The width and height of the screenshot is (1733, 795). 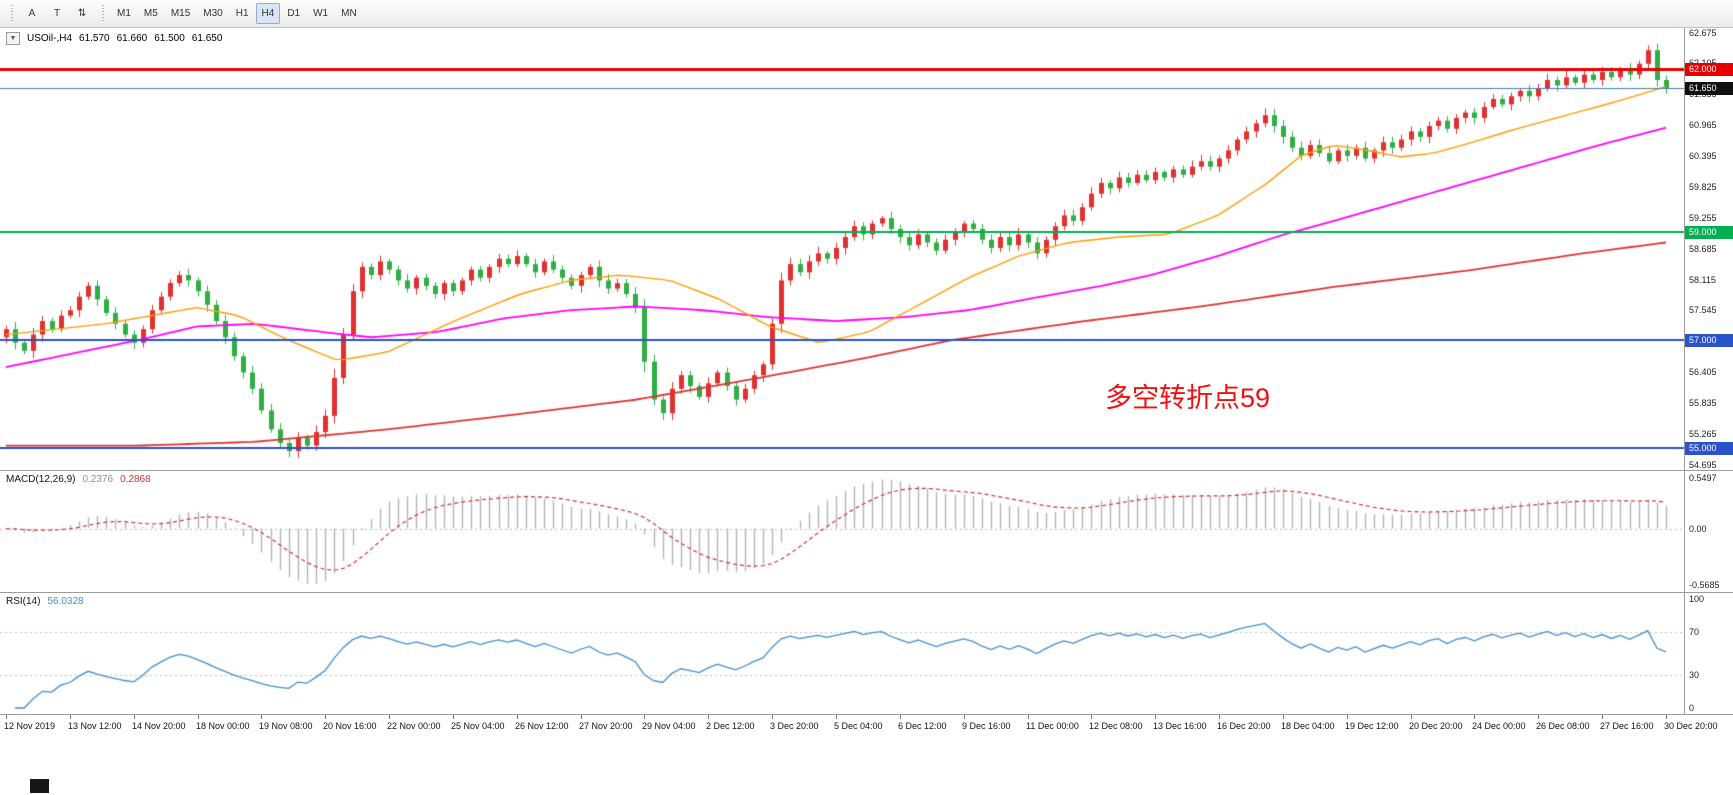 I want to click on rsi-value: 56.0328, so click(x=65, y=601).